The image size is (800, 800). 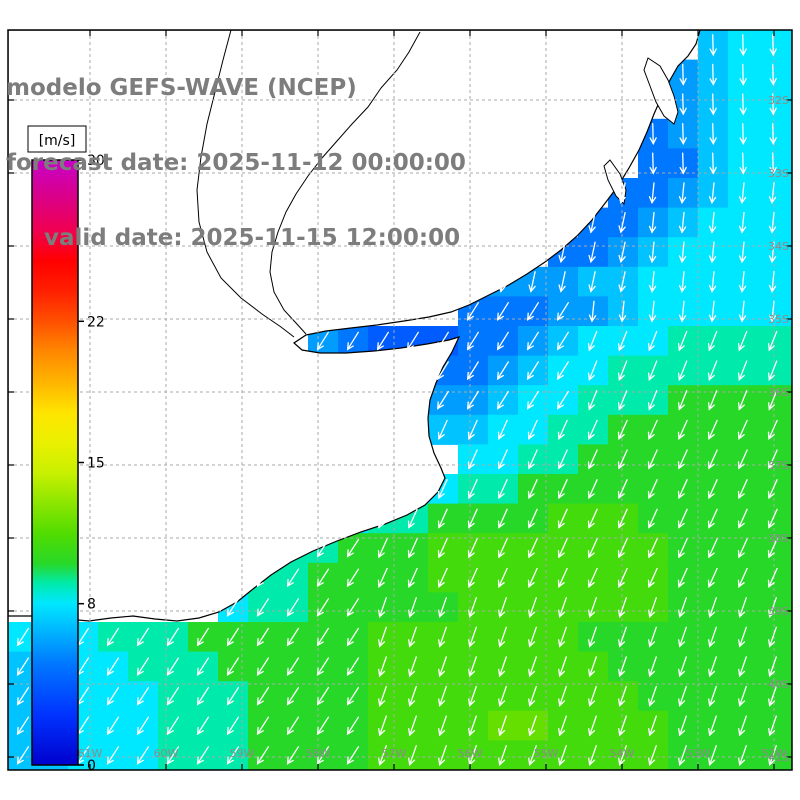 What do you see at coordinates (236, 163) in the screenshot?
I see `forecast-date: forecast date: 2025-11-12 00:00:00` at bounding box center [236, 163].